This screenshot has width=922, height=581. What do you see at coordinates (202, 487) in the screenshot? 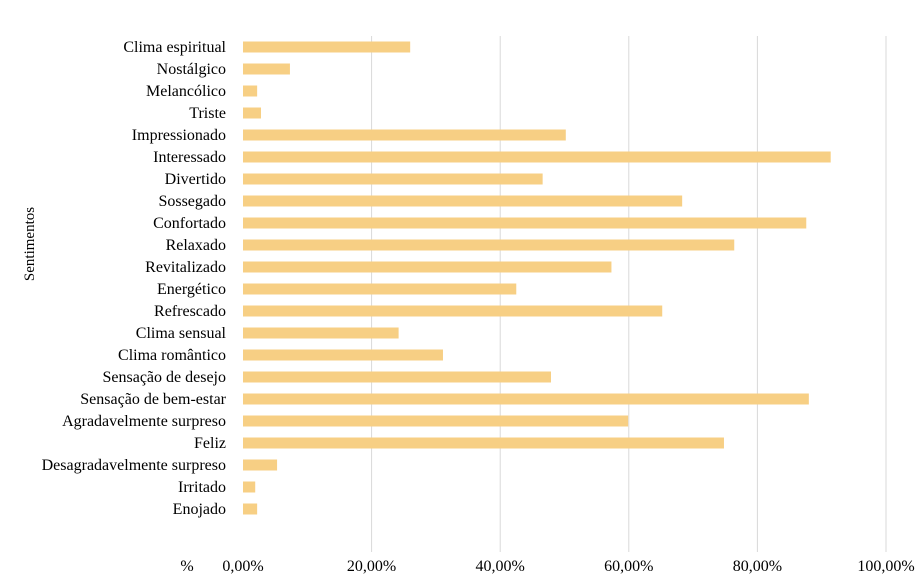
I see `category-label: Irritado` at bounding box center [202, 487].